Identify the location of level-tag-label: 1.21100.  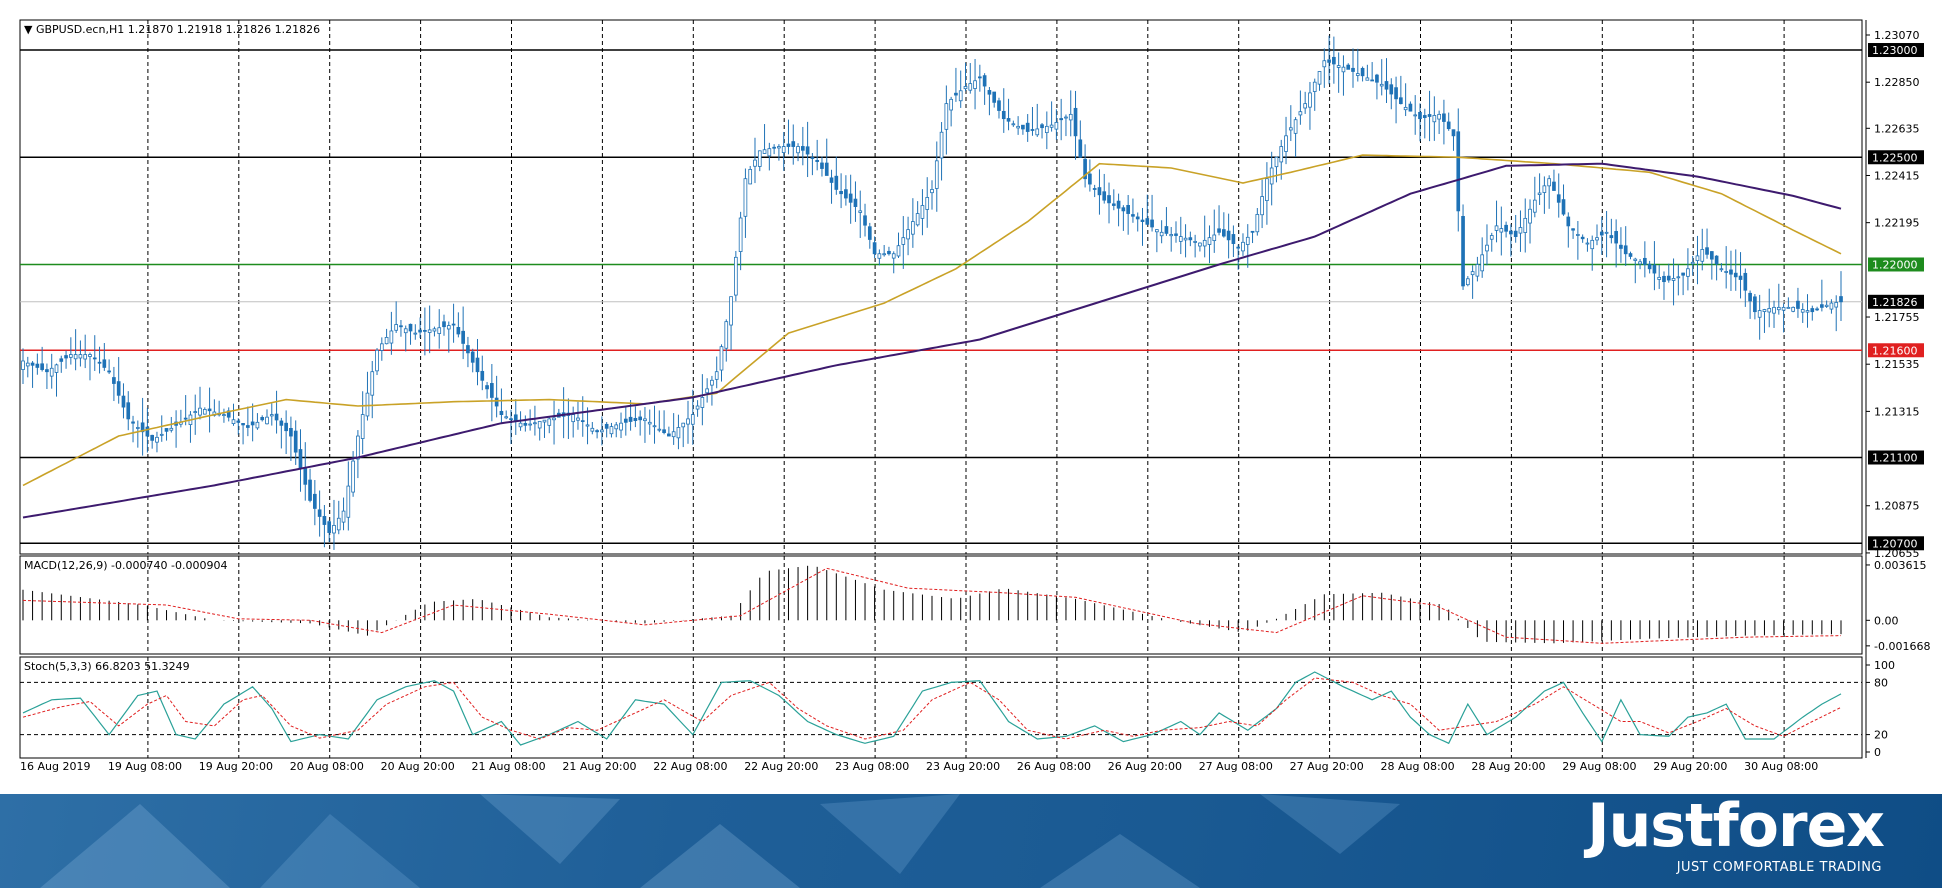
(1895, 457).